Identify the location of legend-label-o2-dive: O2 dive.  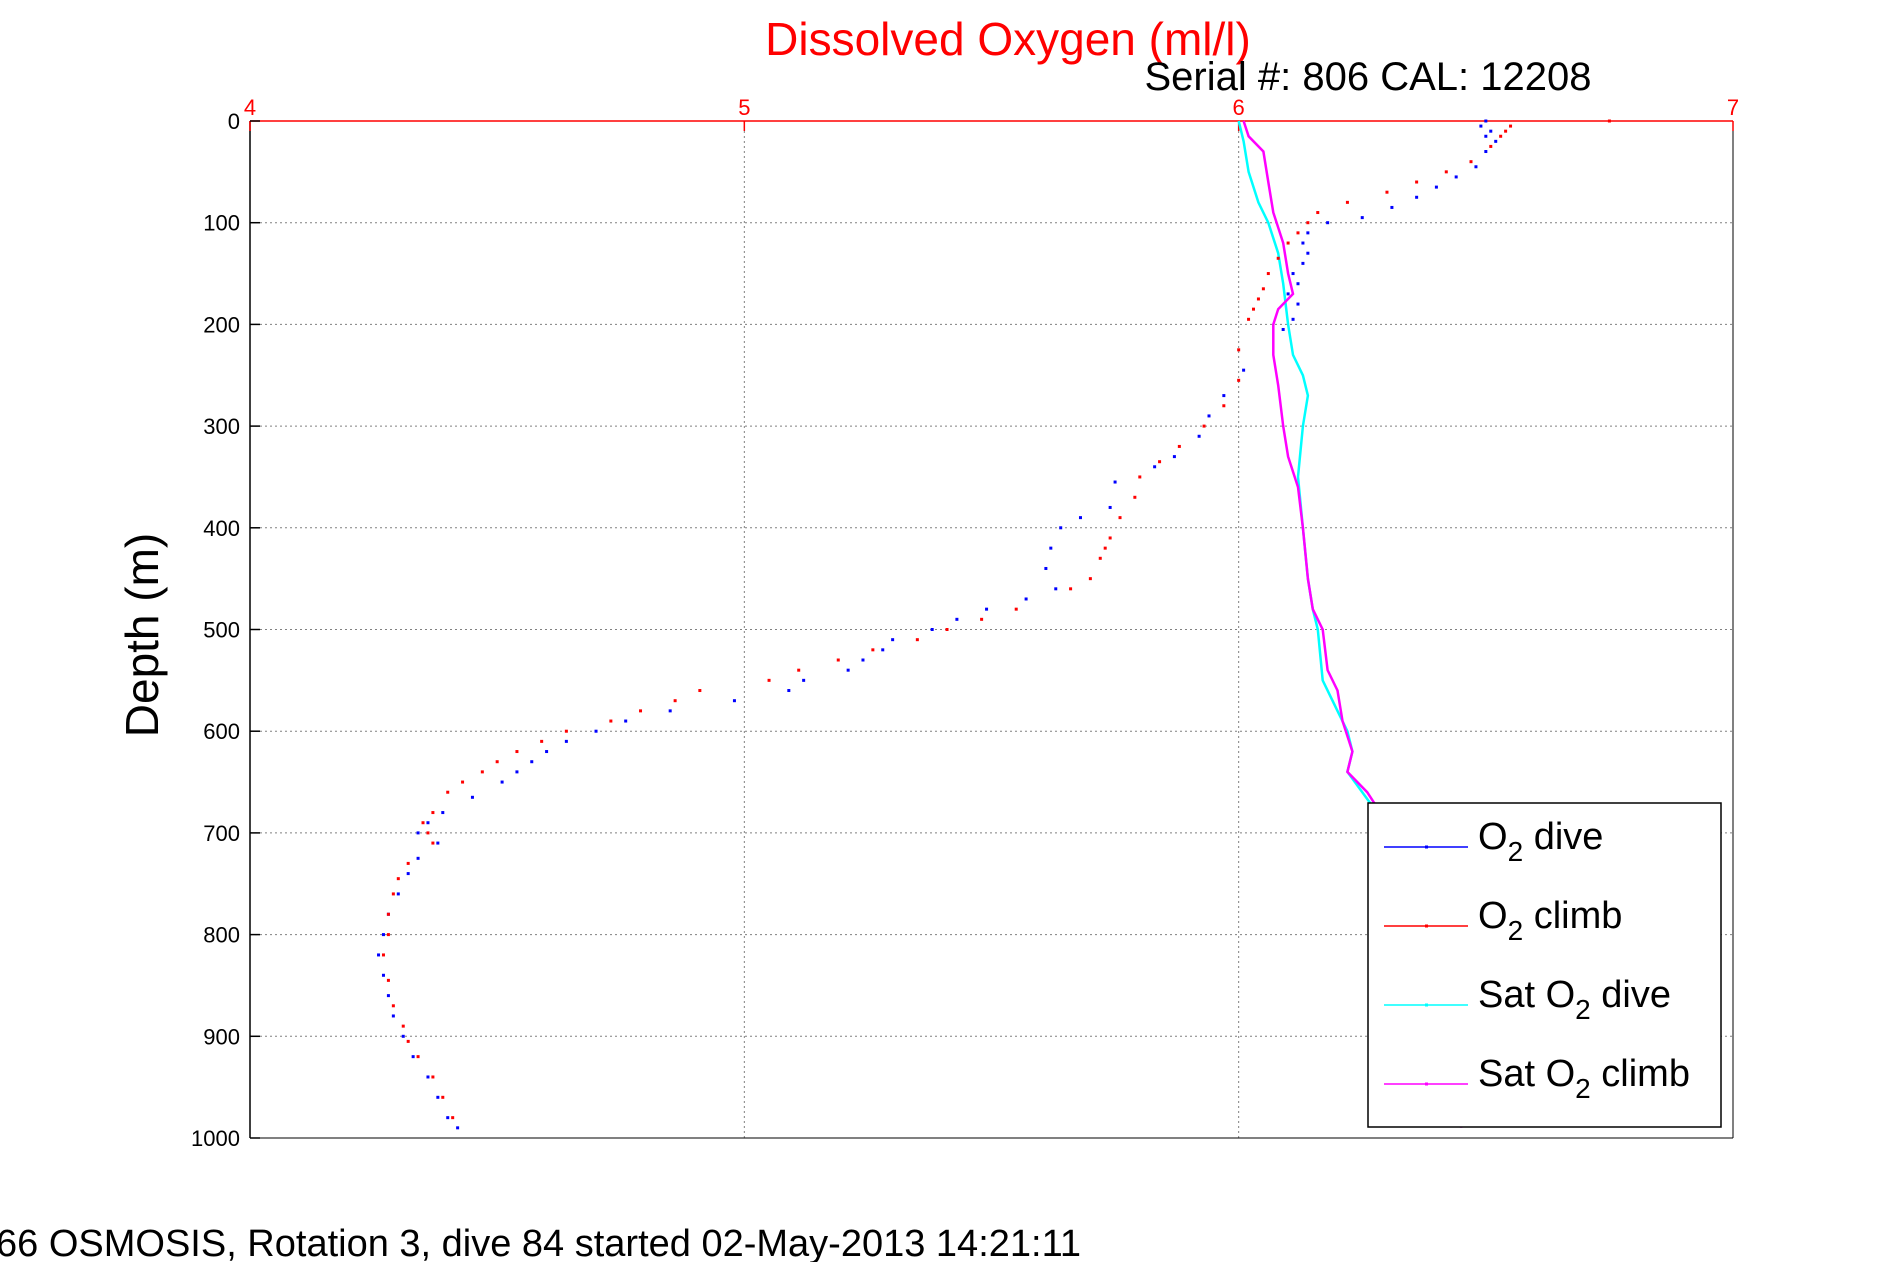
(1540, 841).